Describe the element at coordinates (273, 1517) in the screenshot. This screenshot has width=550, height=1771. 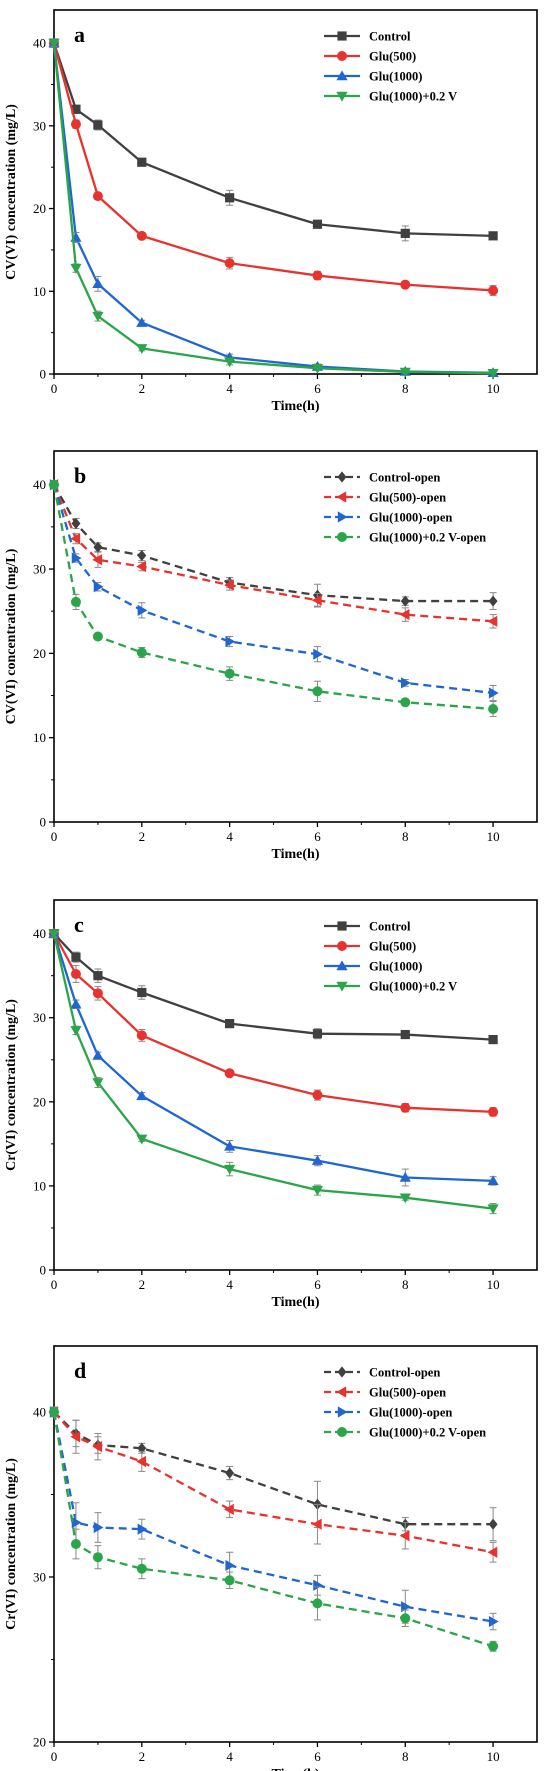
I see `panel-d-series-line` at that location.